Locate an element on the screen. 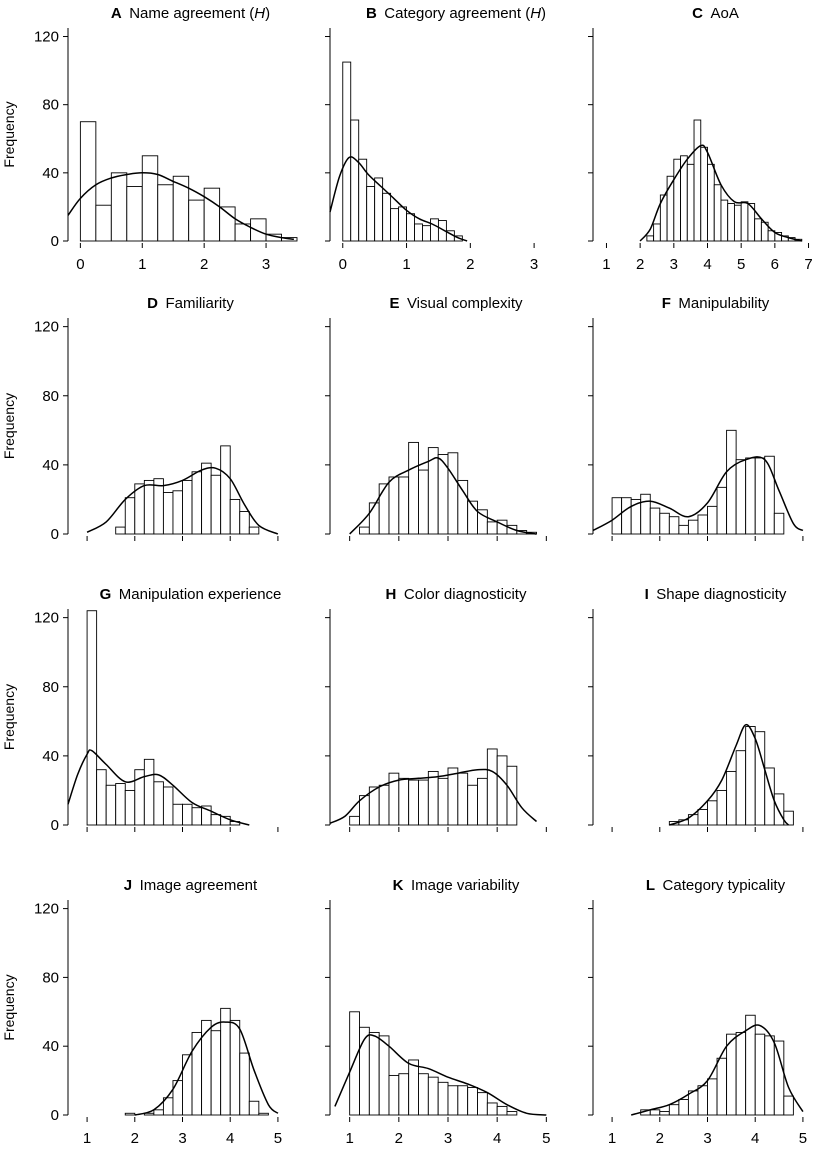  panel-title-text: Category agreement ( is located at coordinates (457, 13).